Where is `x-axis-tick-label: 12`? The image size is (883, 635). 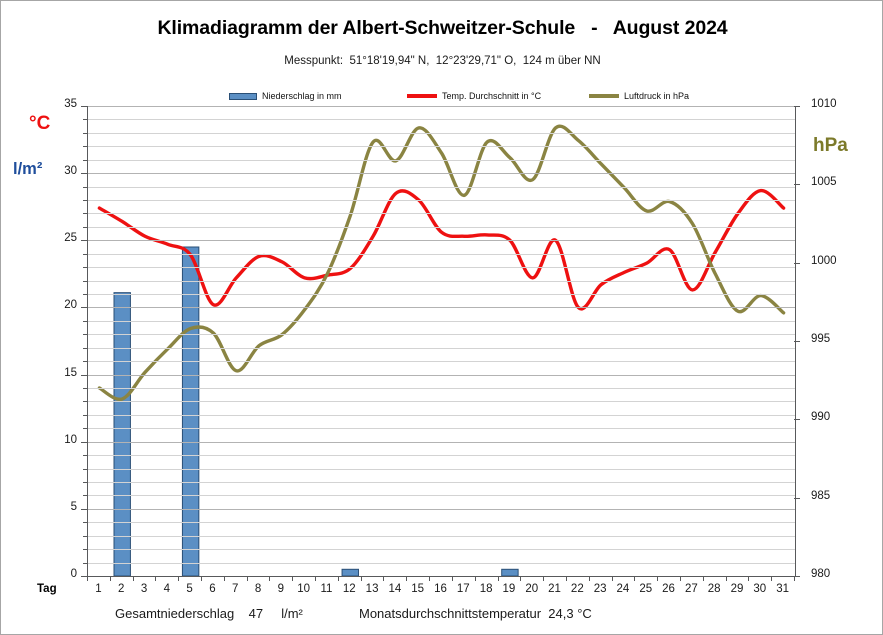 x-axis-tick-label: 12 is located at coordinates (349, 589).